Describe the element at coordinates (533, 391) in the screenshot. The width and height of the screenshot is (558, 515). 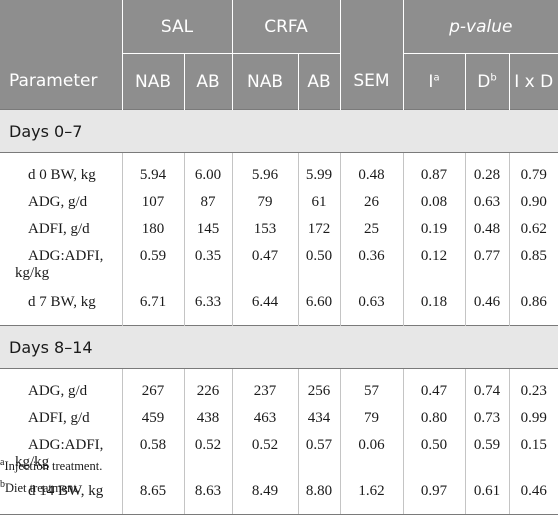
I see `table-cell: 0.23` at that location.